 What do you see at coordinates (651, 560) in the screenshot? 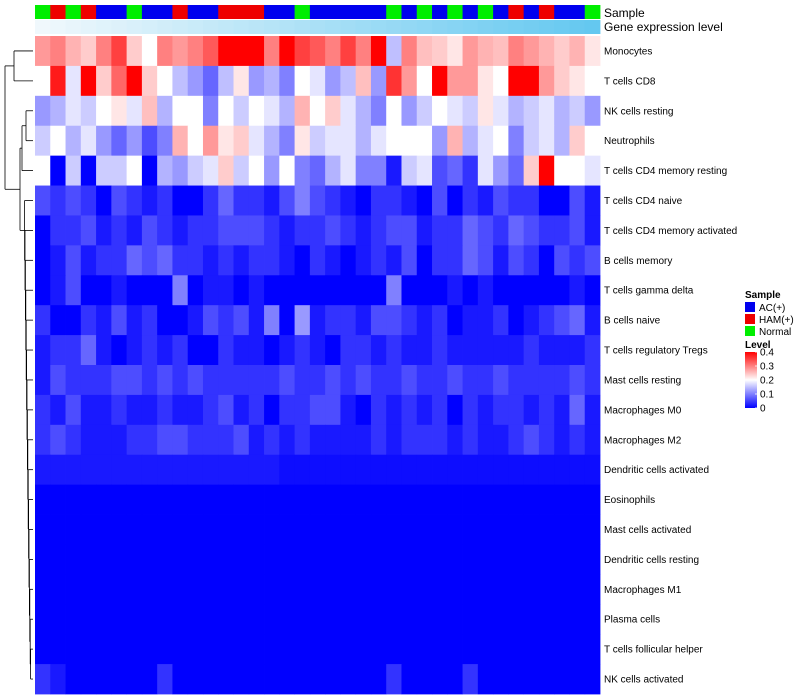
I see `row-label: Dendritic cells resting` at bounding box center [651, 560].